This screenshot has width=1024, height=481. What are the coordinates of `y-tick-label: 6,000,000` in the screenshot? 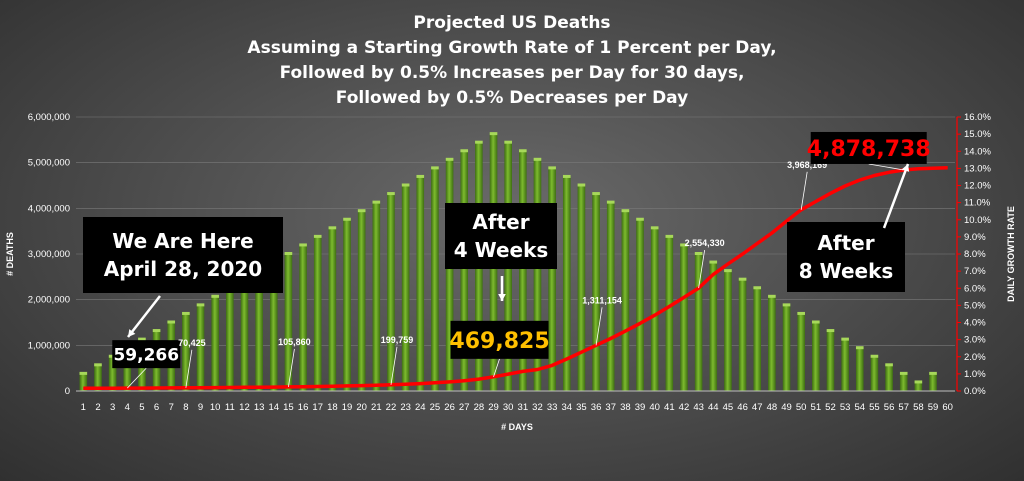 It's located at (49, 117).